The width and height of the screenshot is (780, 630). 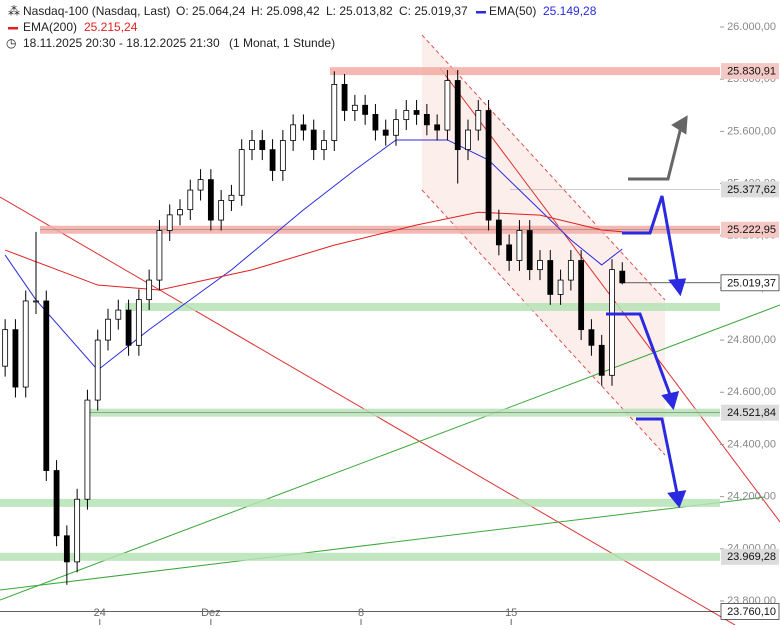 I want to click on level-label: 23.760,10, so click(x=751, y=612).